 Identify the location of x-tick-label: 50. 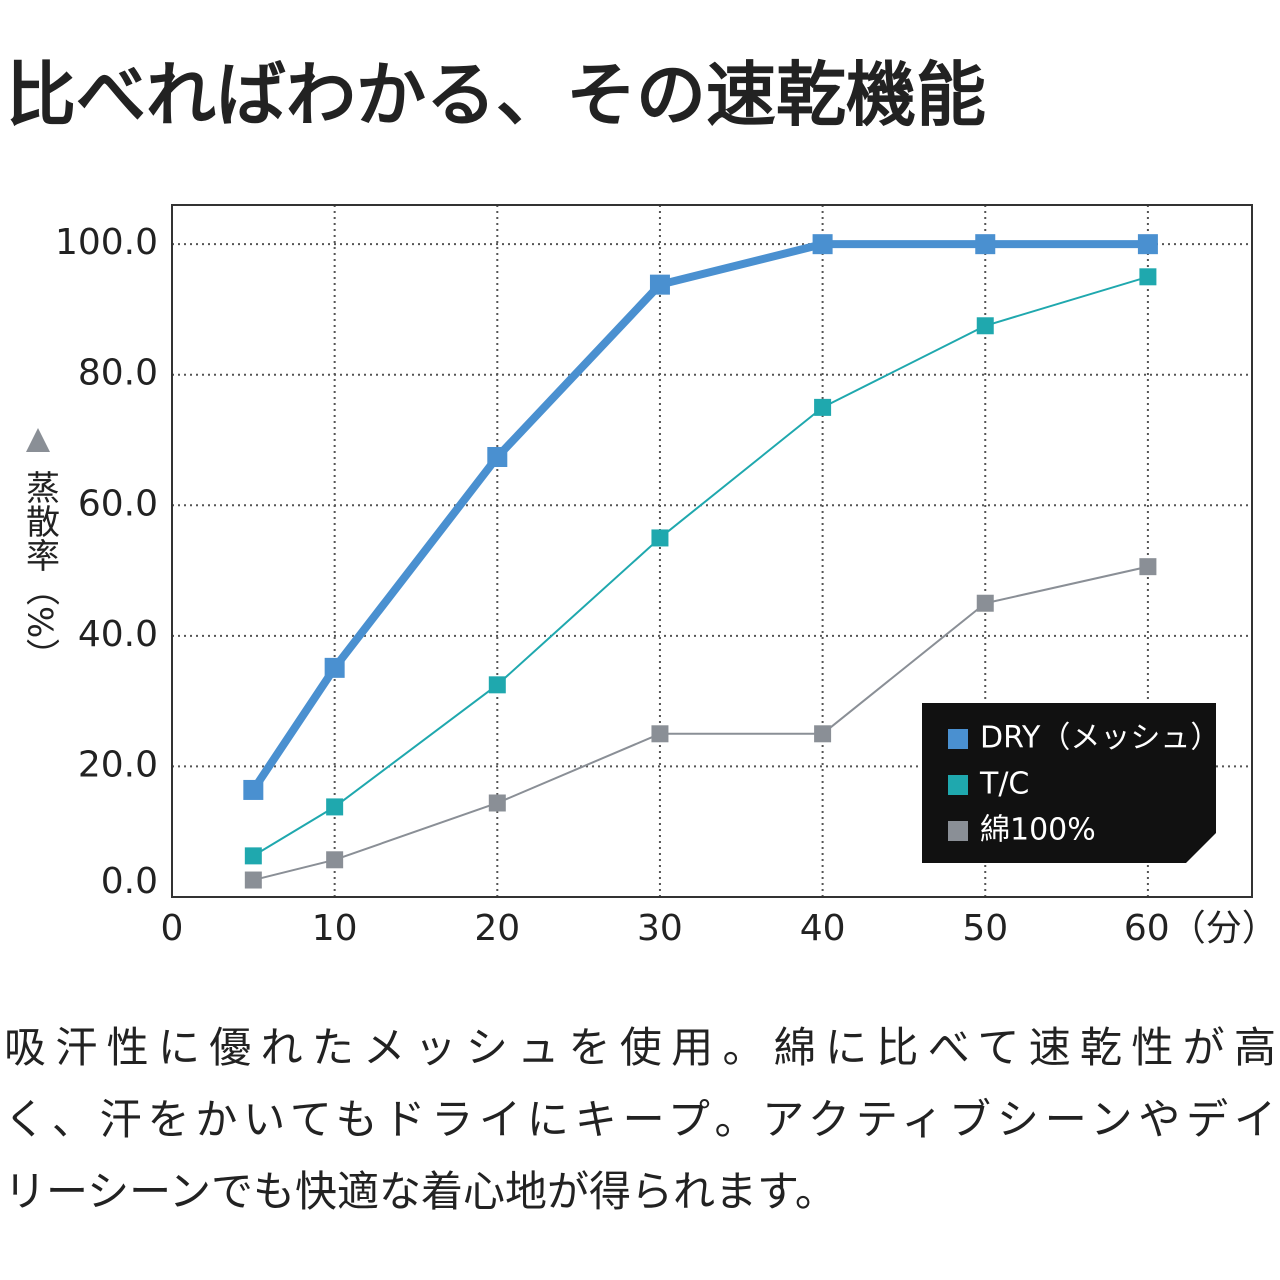
(985, 928).